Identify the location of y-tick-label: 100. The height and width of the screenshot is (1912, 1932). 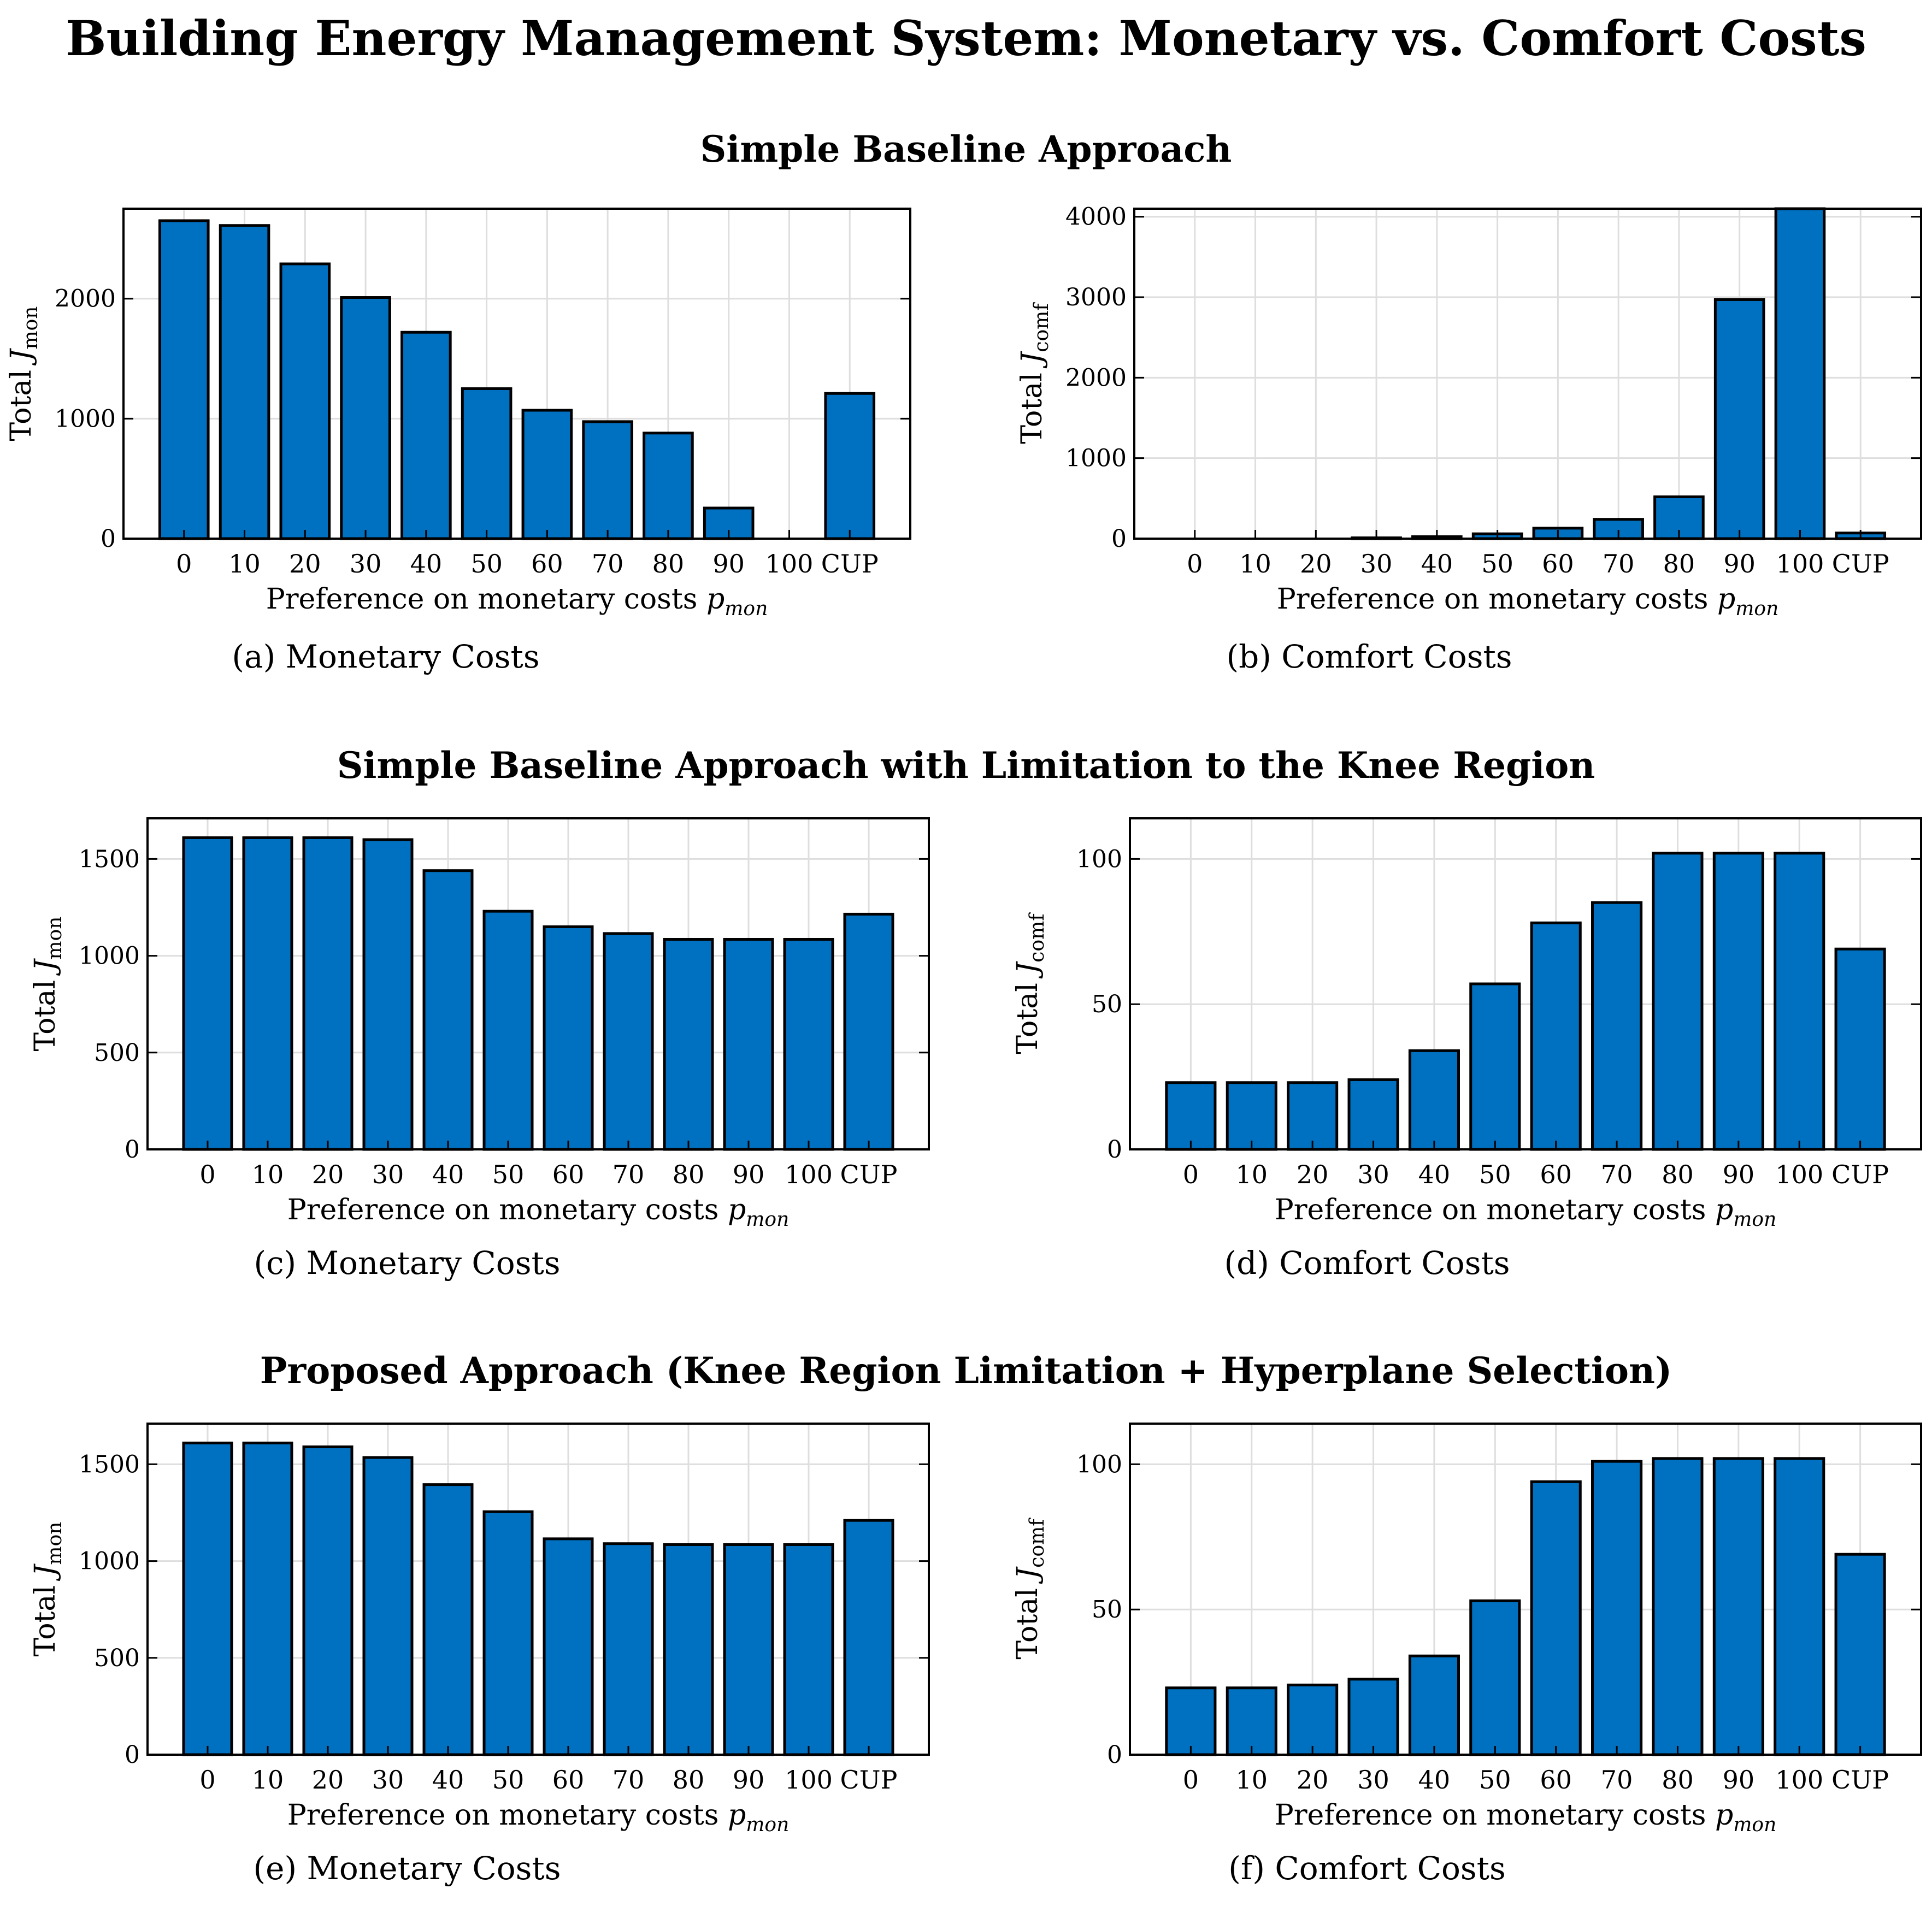
(1099, 1464).